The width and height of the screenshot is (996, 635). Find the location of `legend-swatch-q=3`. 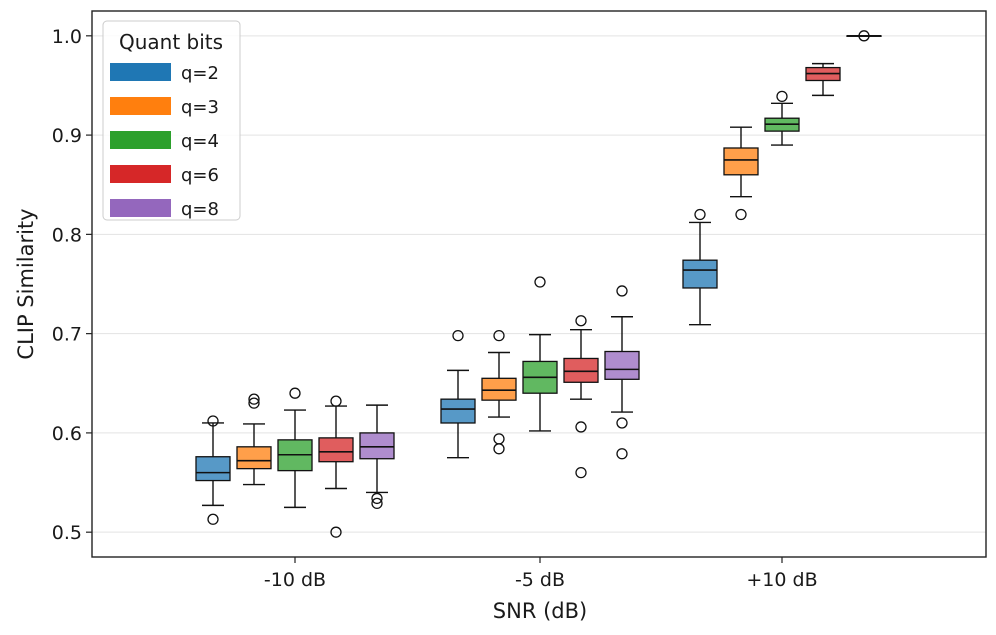

legend-swatch-q=3 is located at coordinates (140, 106).